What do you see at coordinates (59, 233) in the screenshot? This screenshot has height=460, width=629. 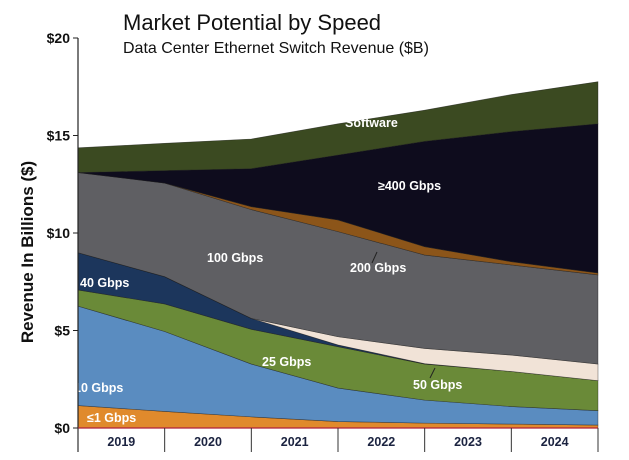 I see `y-tick-label: $10` at bounding box center [59, 233].